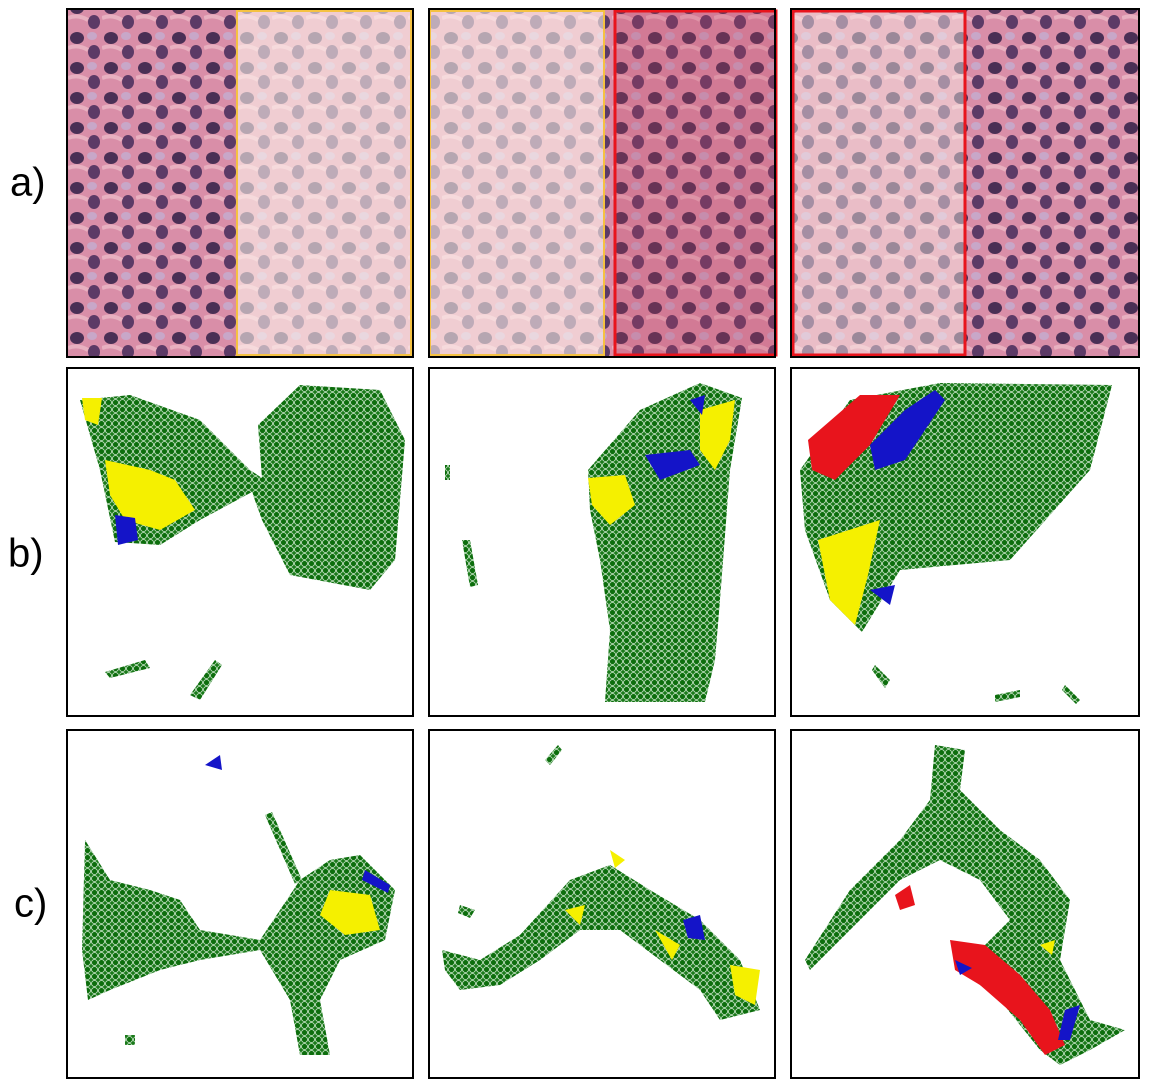 This screenshot has width=1152, height=1087. I want to click on row-label: a), so click(28, 183).